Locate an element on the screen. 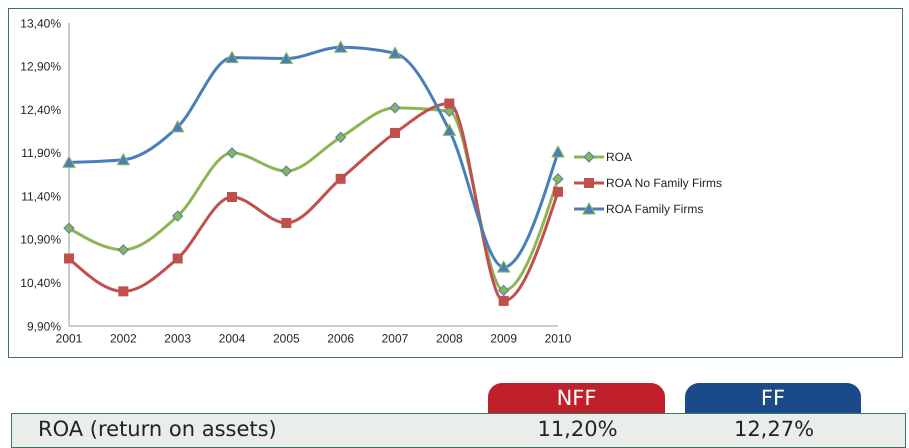 This screenshot has height=448, width=909. x-tick-label: 2003 is located at coordinates (178, 339).